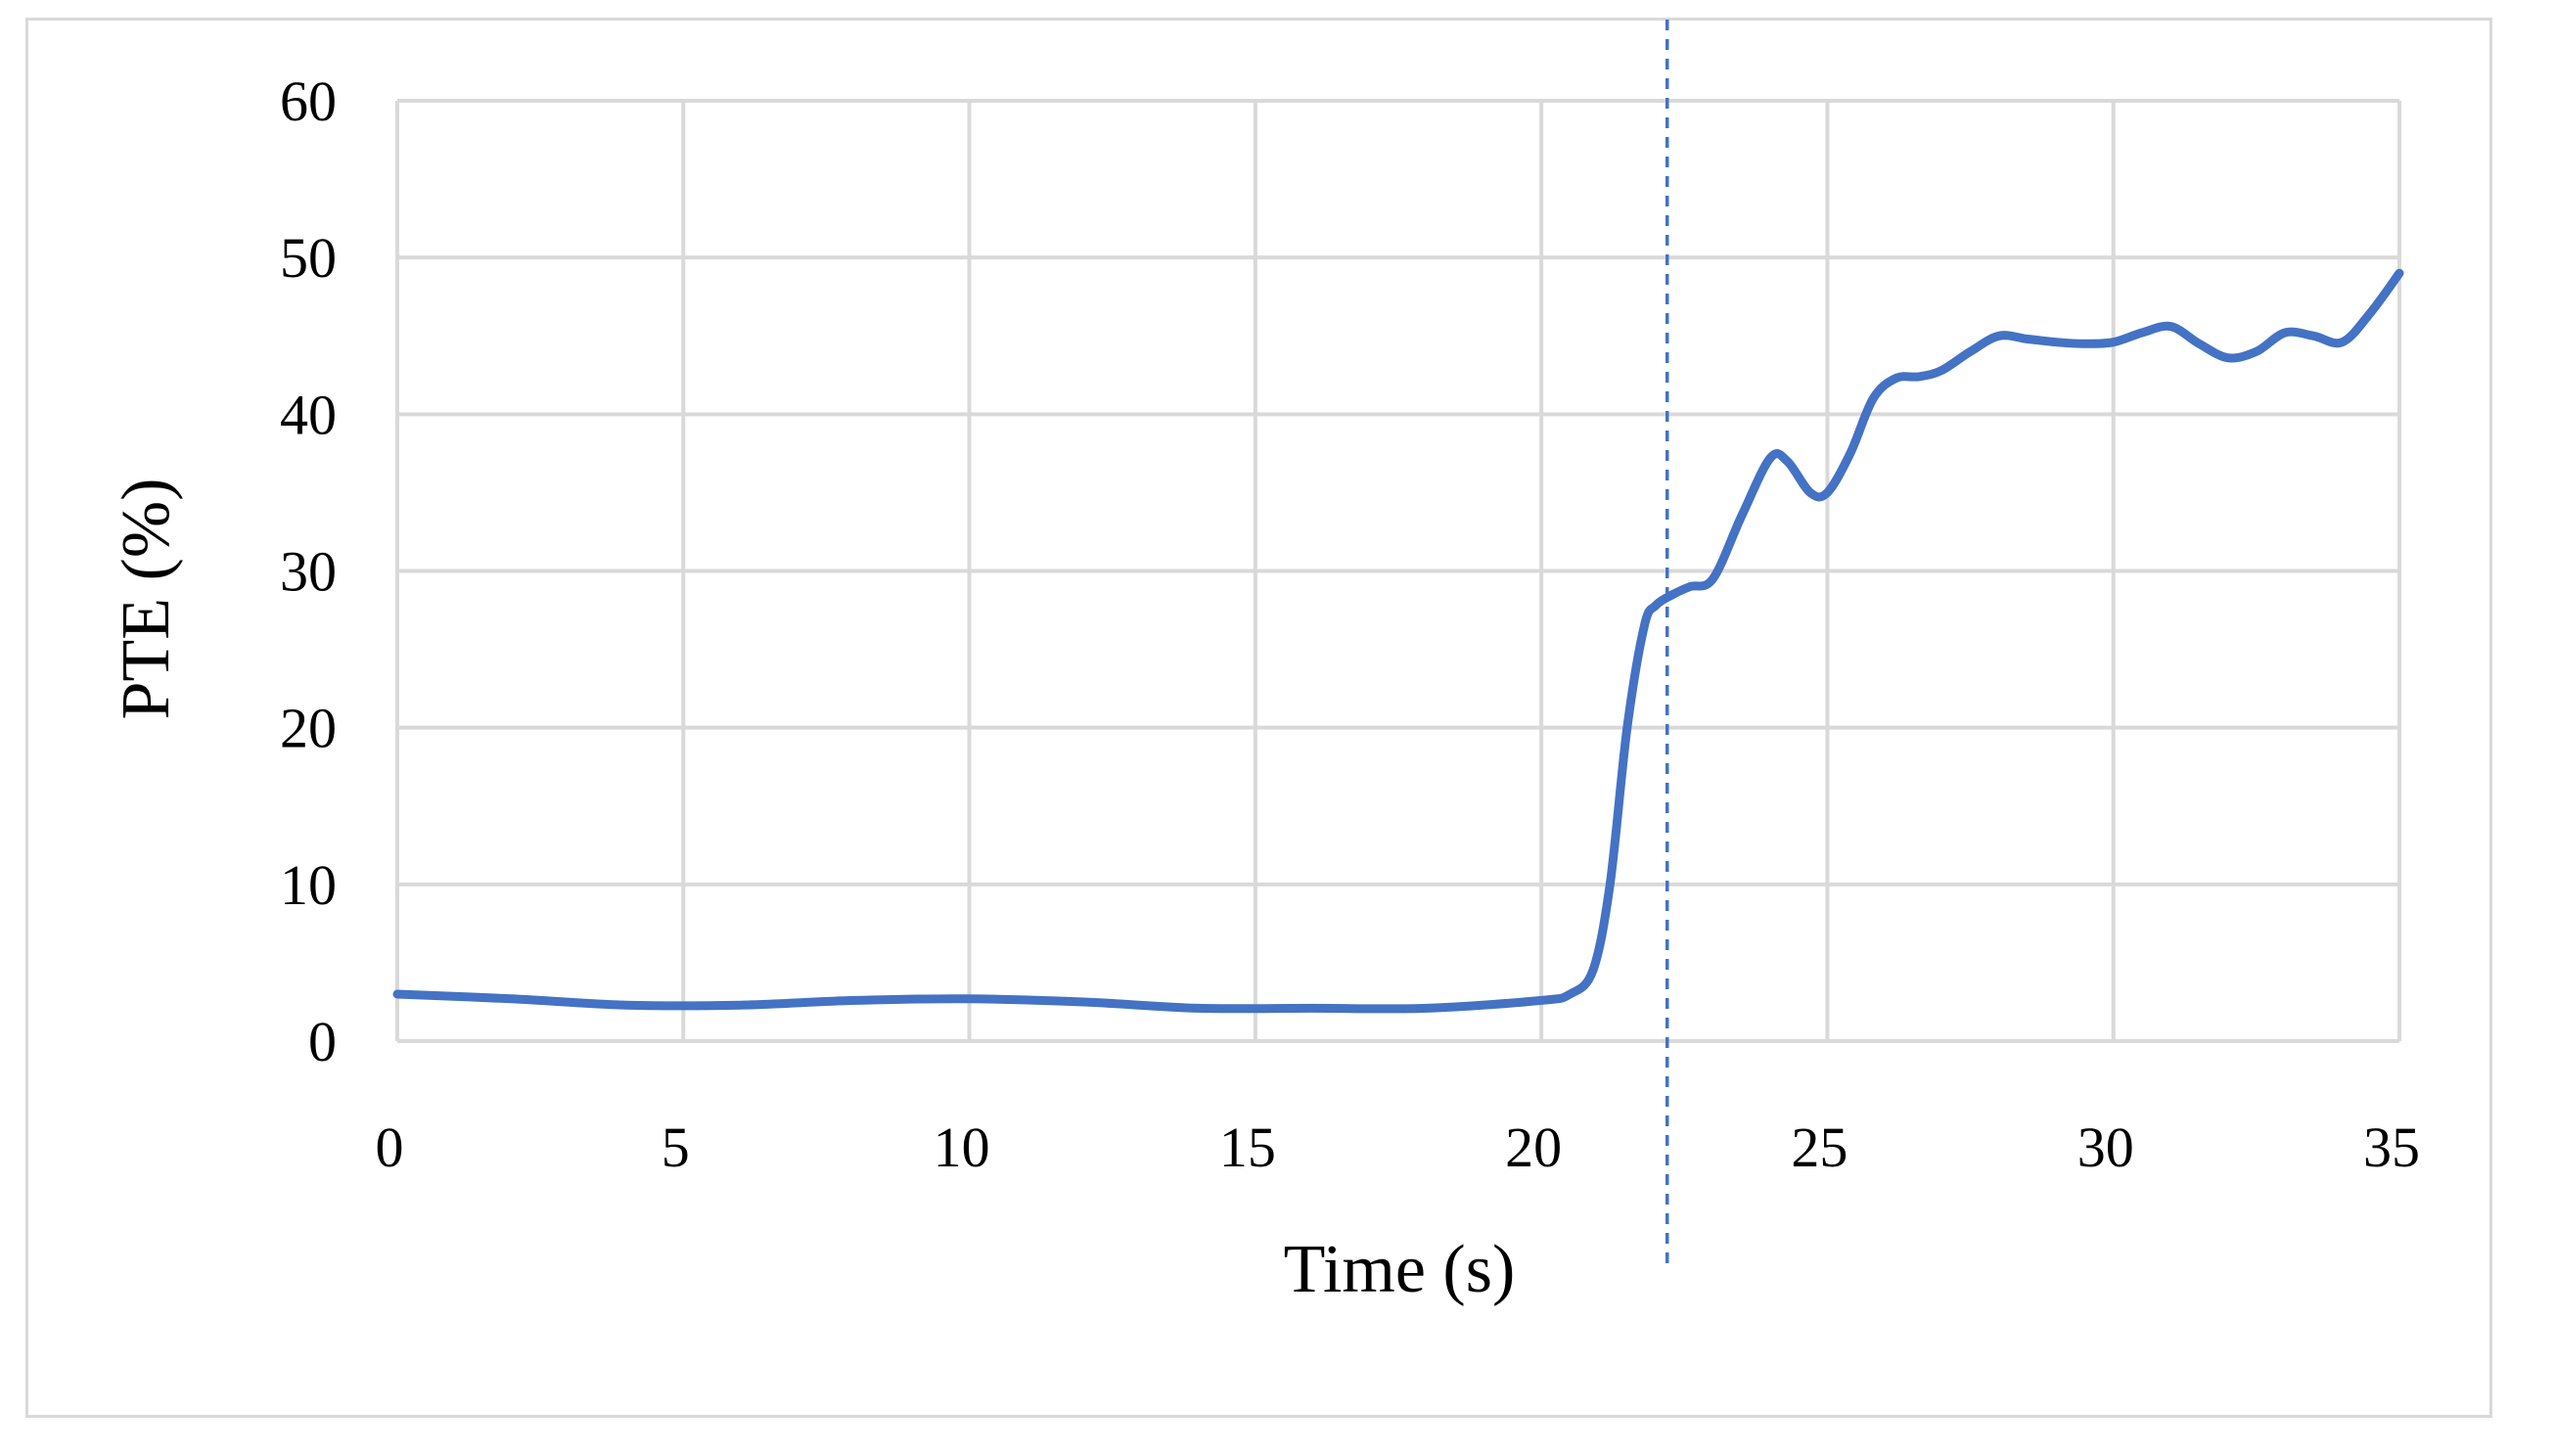 The height and width of the screenshot is (1456, 2555). Describe the element at coordinates (676, 1147) in the screenshot. I see `x-tick-label: 5` at that location.